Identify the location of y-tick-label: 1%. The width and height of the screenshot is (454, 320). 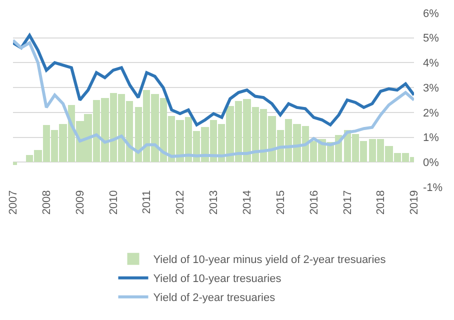
(431, 138).